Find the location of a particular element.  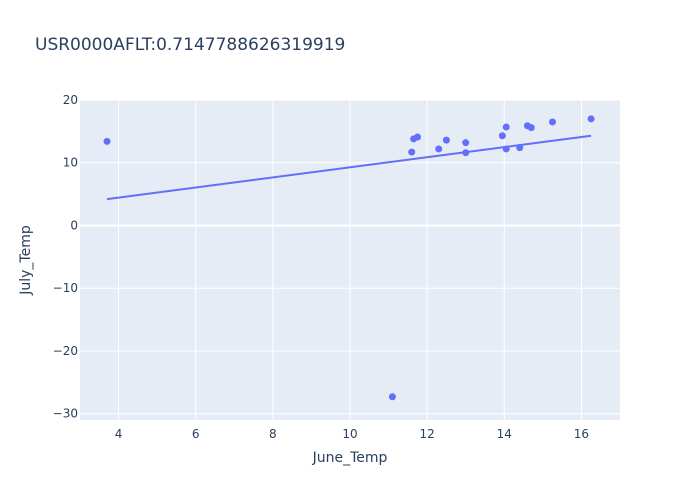

x-axis-title: June_Temp is located at coordinates (350, 458).